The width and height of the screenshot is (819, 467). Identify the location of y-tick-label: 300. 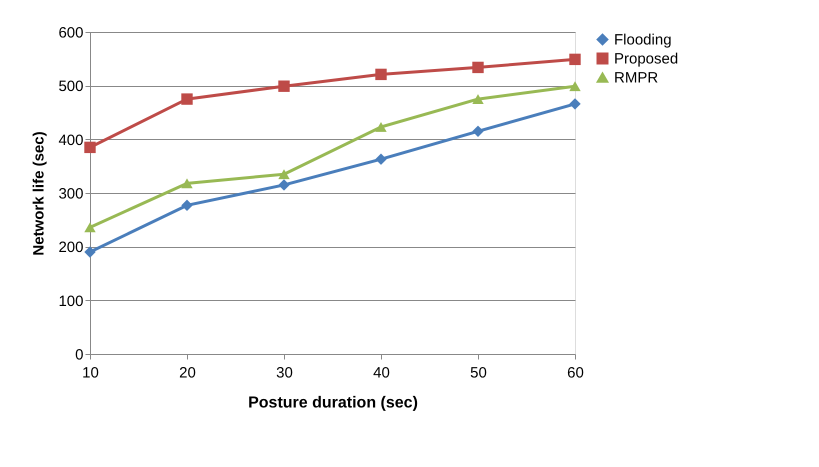
(71, 194).